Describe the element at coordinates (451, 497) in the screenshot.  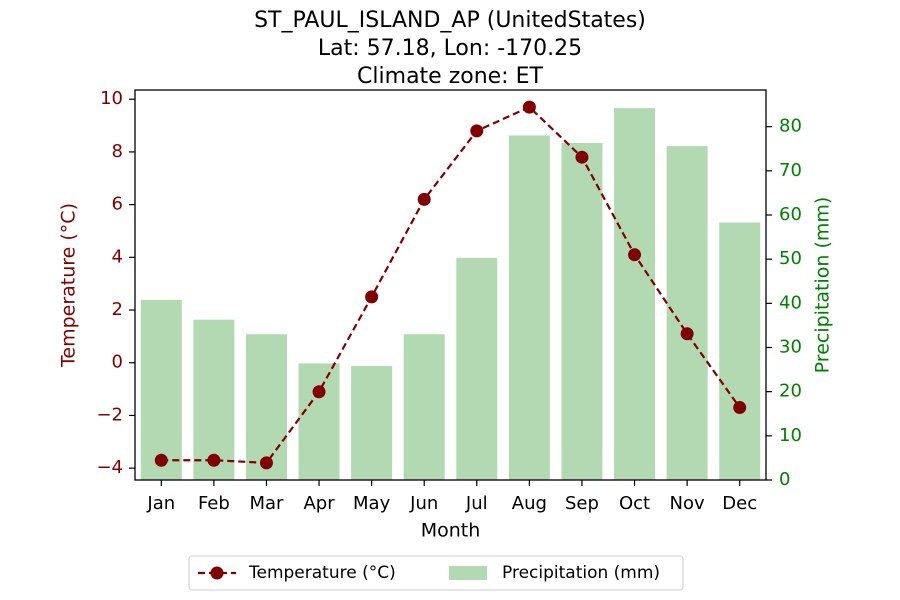
I see `x-axis: Jan Feb Mar Apr May Jun Jul Aug Sep Oct Nov Dec` at that location.